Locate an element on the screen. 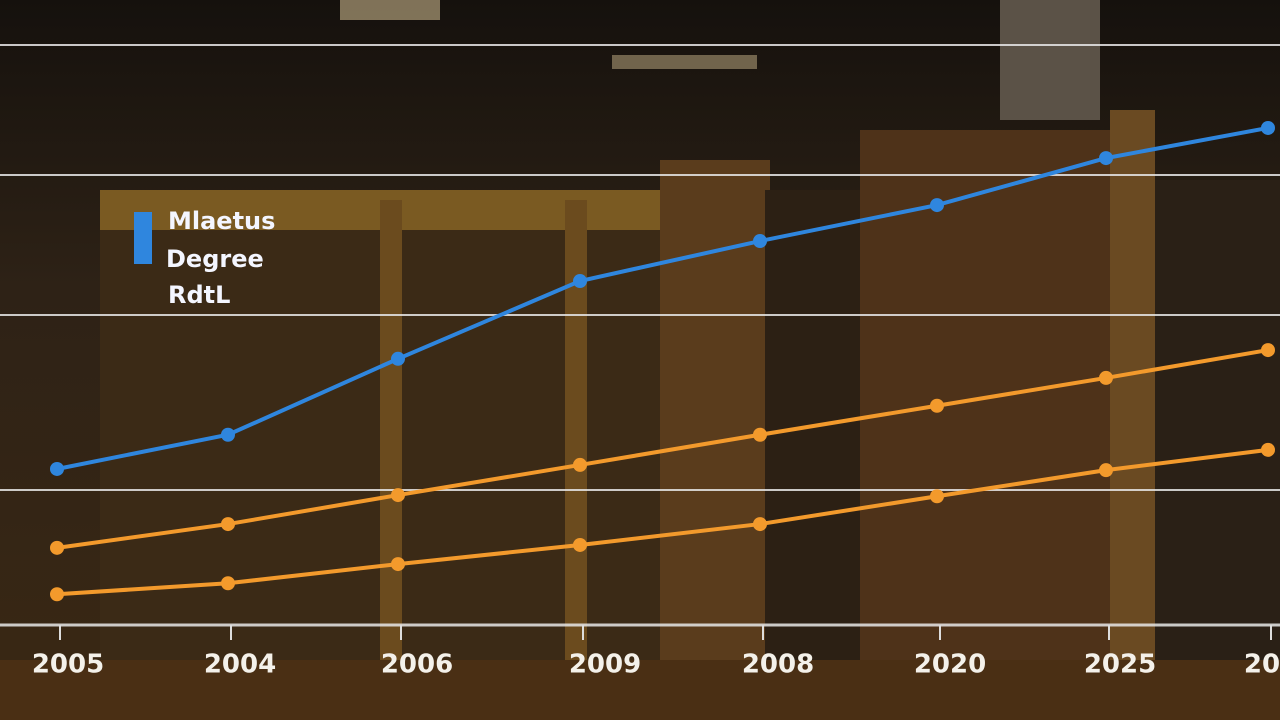 The height and width of the screenshot is (720, 1280). x-tick-label: 2005 is located at coordinates (68, 665).